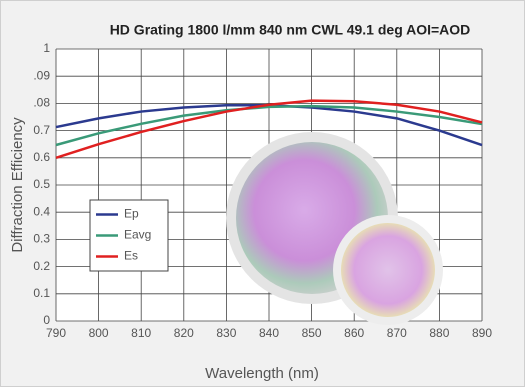  Describe the element at coordinates (482, 333) in the screenshot. I see `x-tick-label: 890` at that location.